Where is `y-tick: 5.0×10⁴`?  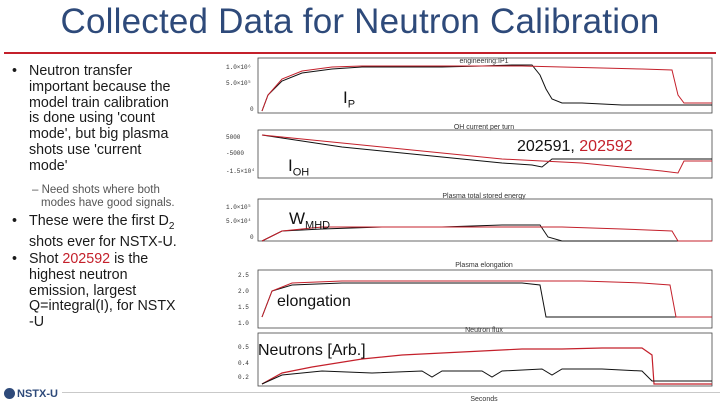
y-tick: 5.0×10⁴ is located at coordinates (238, 221).